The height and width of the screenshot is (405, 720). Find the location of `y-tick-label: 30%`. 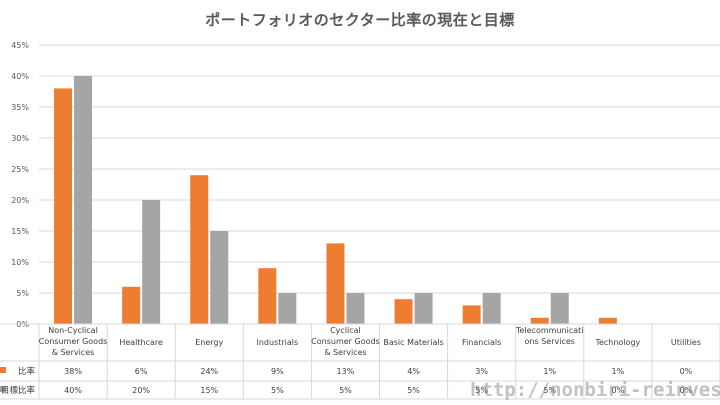

y-tick-label: 30% is located at coordinates (20, 138).